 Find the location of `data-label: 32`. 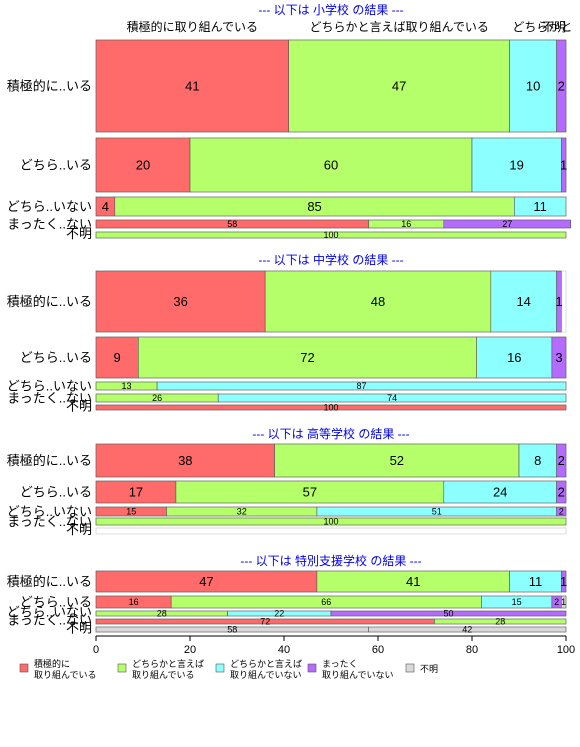

data-label: 32 is located at coordinates (242, 512).